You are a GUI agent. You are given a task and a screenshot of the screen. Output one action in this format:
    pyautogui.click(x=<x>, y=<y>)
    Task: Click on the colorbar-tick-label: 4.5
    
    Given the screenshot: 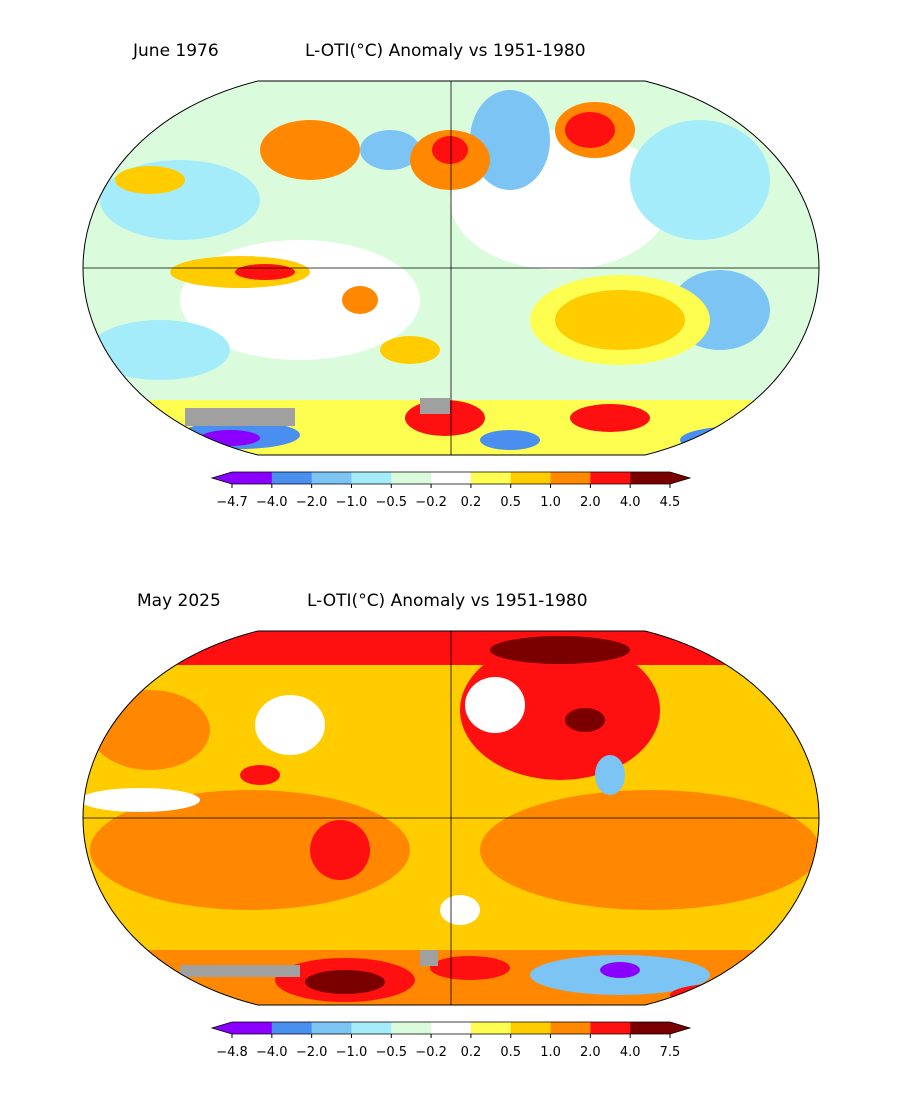 What is the action you would take?
    pyautogui.click(x=670, y=502)
    